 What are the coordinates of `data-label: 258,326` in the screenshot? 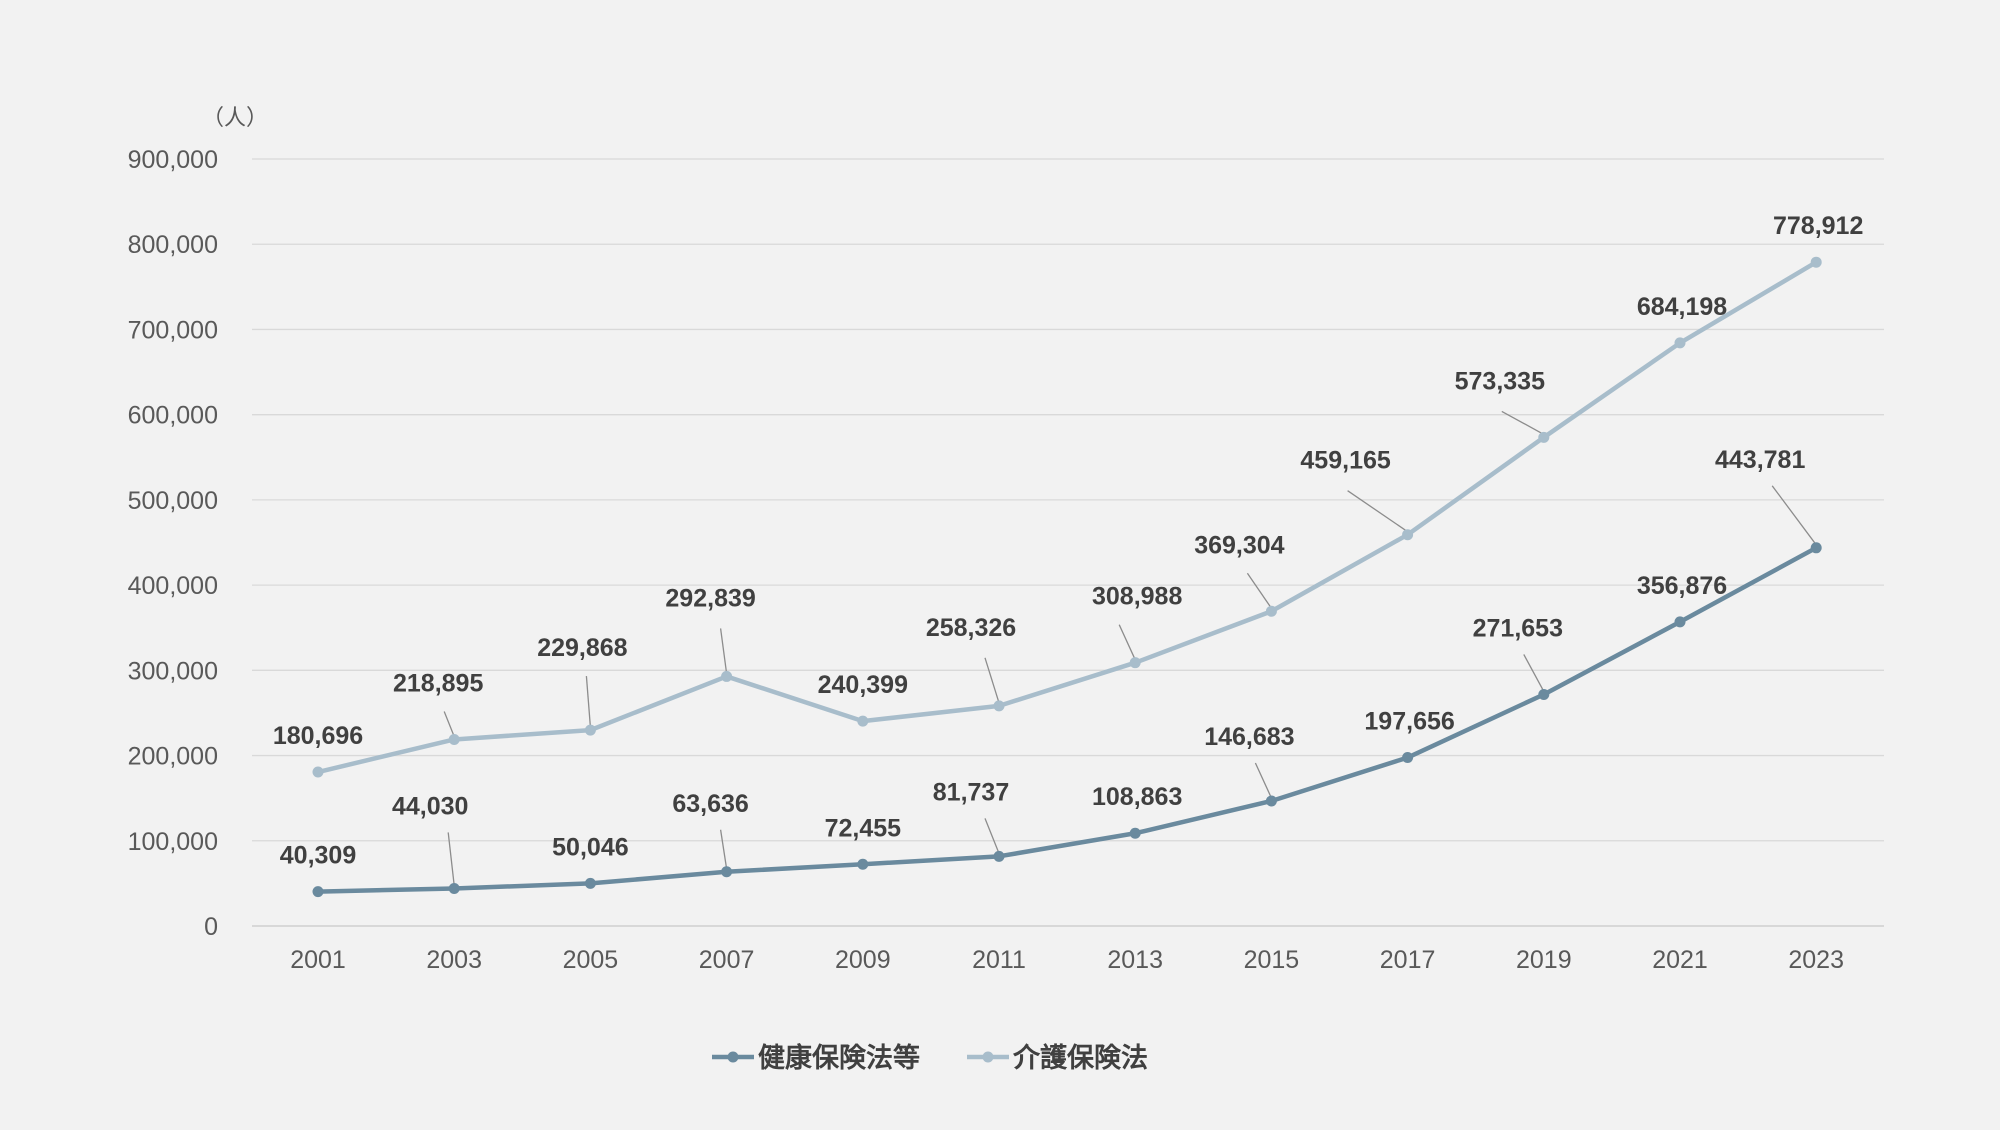 It's located at (971, 628).